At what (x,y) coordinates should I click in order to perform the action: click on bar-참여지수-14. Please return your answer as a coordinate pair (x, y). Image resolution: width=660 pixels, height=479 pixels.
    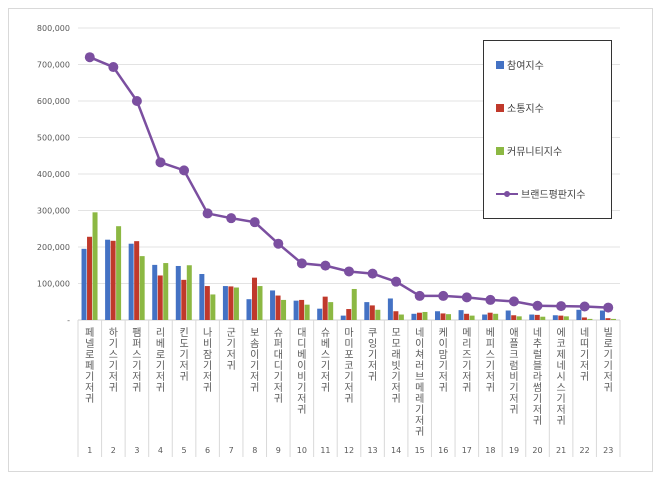
    Looking at the image, I should click on (390, 309).